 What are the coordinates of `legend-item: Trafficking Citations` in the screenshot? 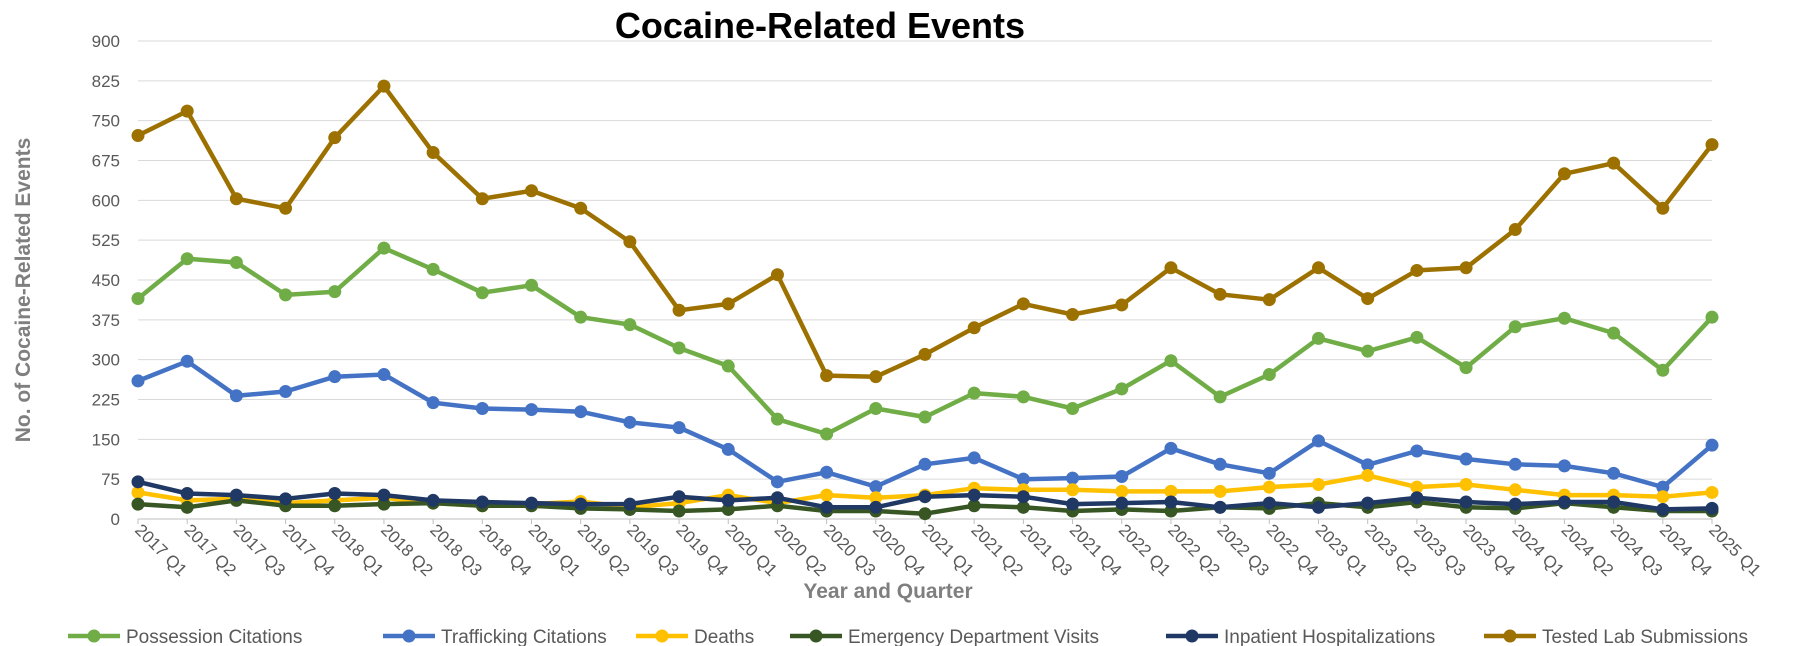 It's located at (495, 636).